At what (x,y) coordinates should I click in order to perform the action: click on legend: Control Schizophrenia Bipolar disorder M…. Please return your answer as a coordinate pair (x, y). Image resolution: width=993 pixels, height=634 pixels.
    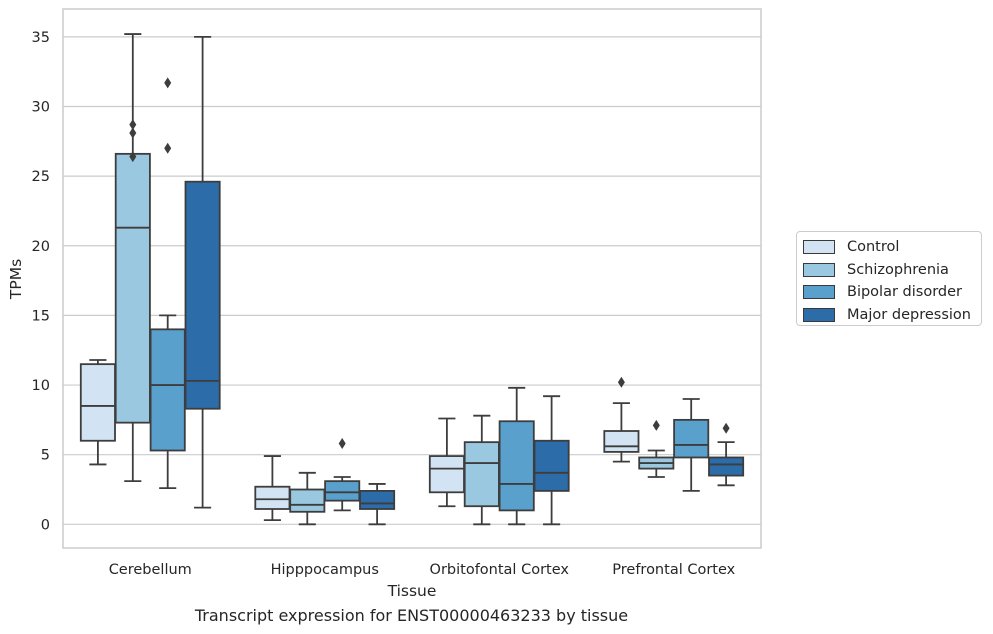
    Looking at the image, I should click on (889, 278).